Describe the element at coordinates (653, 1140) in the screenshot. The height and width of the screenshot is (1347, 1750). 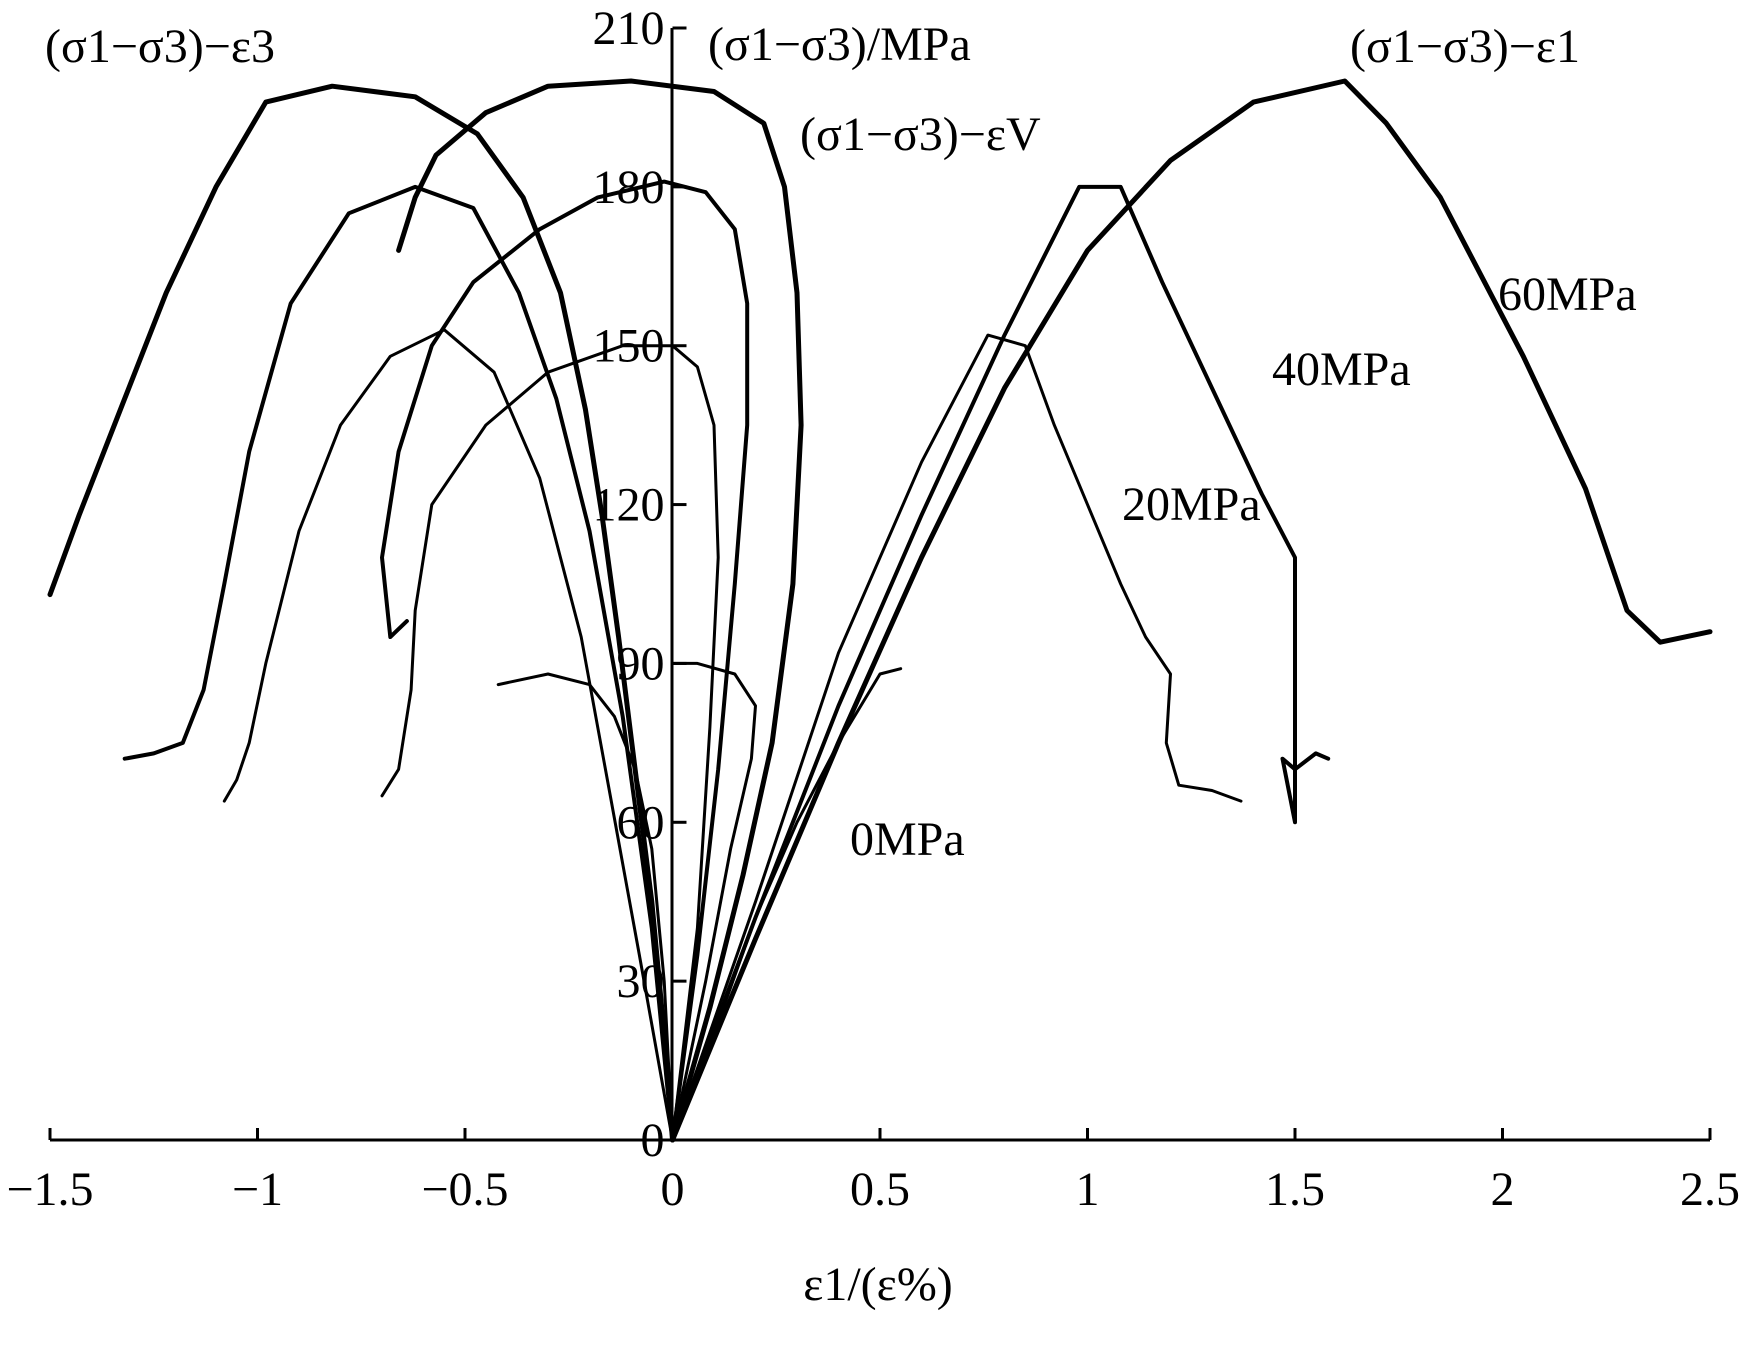
I see `y-tick-label: 0` at that location.